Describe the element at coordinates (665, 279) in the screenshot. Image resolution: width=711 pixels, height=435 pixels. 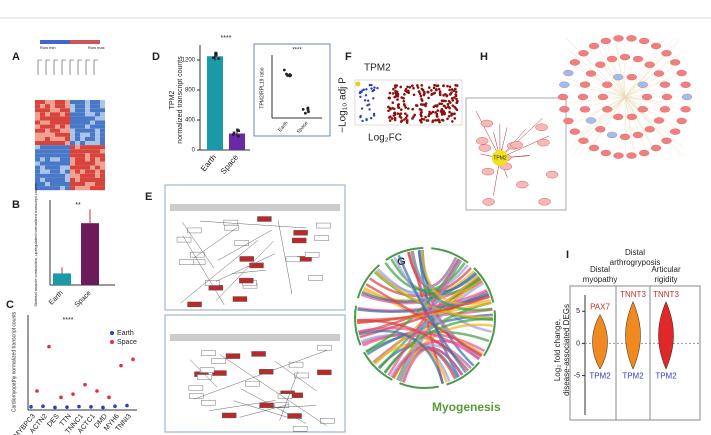
I see `group-label: rigidity` at that location.